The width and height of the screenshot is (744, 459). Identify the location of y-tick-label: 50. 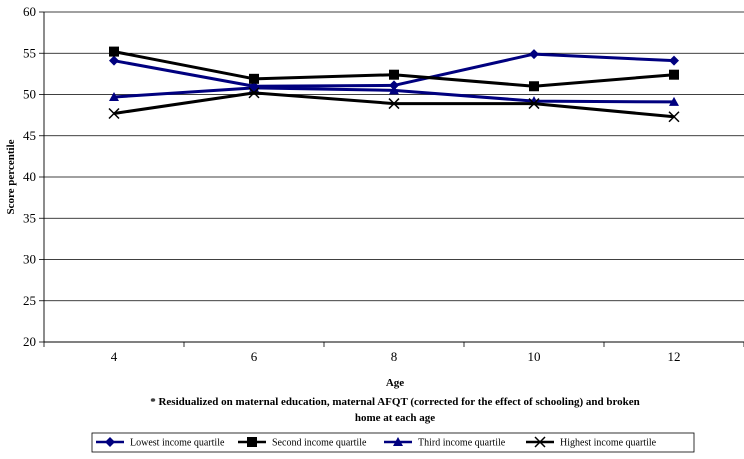
(29, 94).